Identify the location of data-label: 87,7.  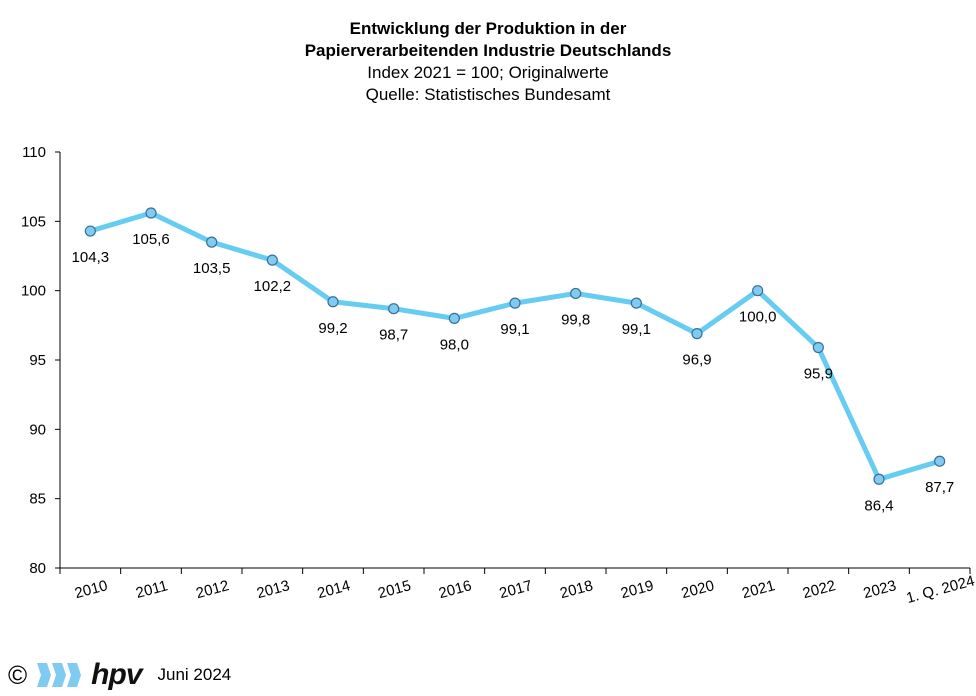
(939, 487).